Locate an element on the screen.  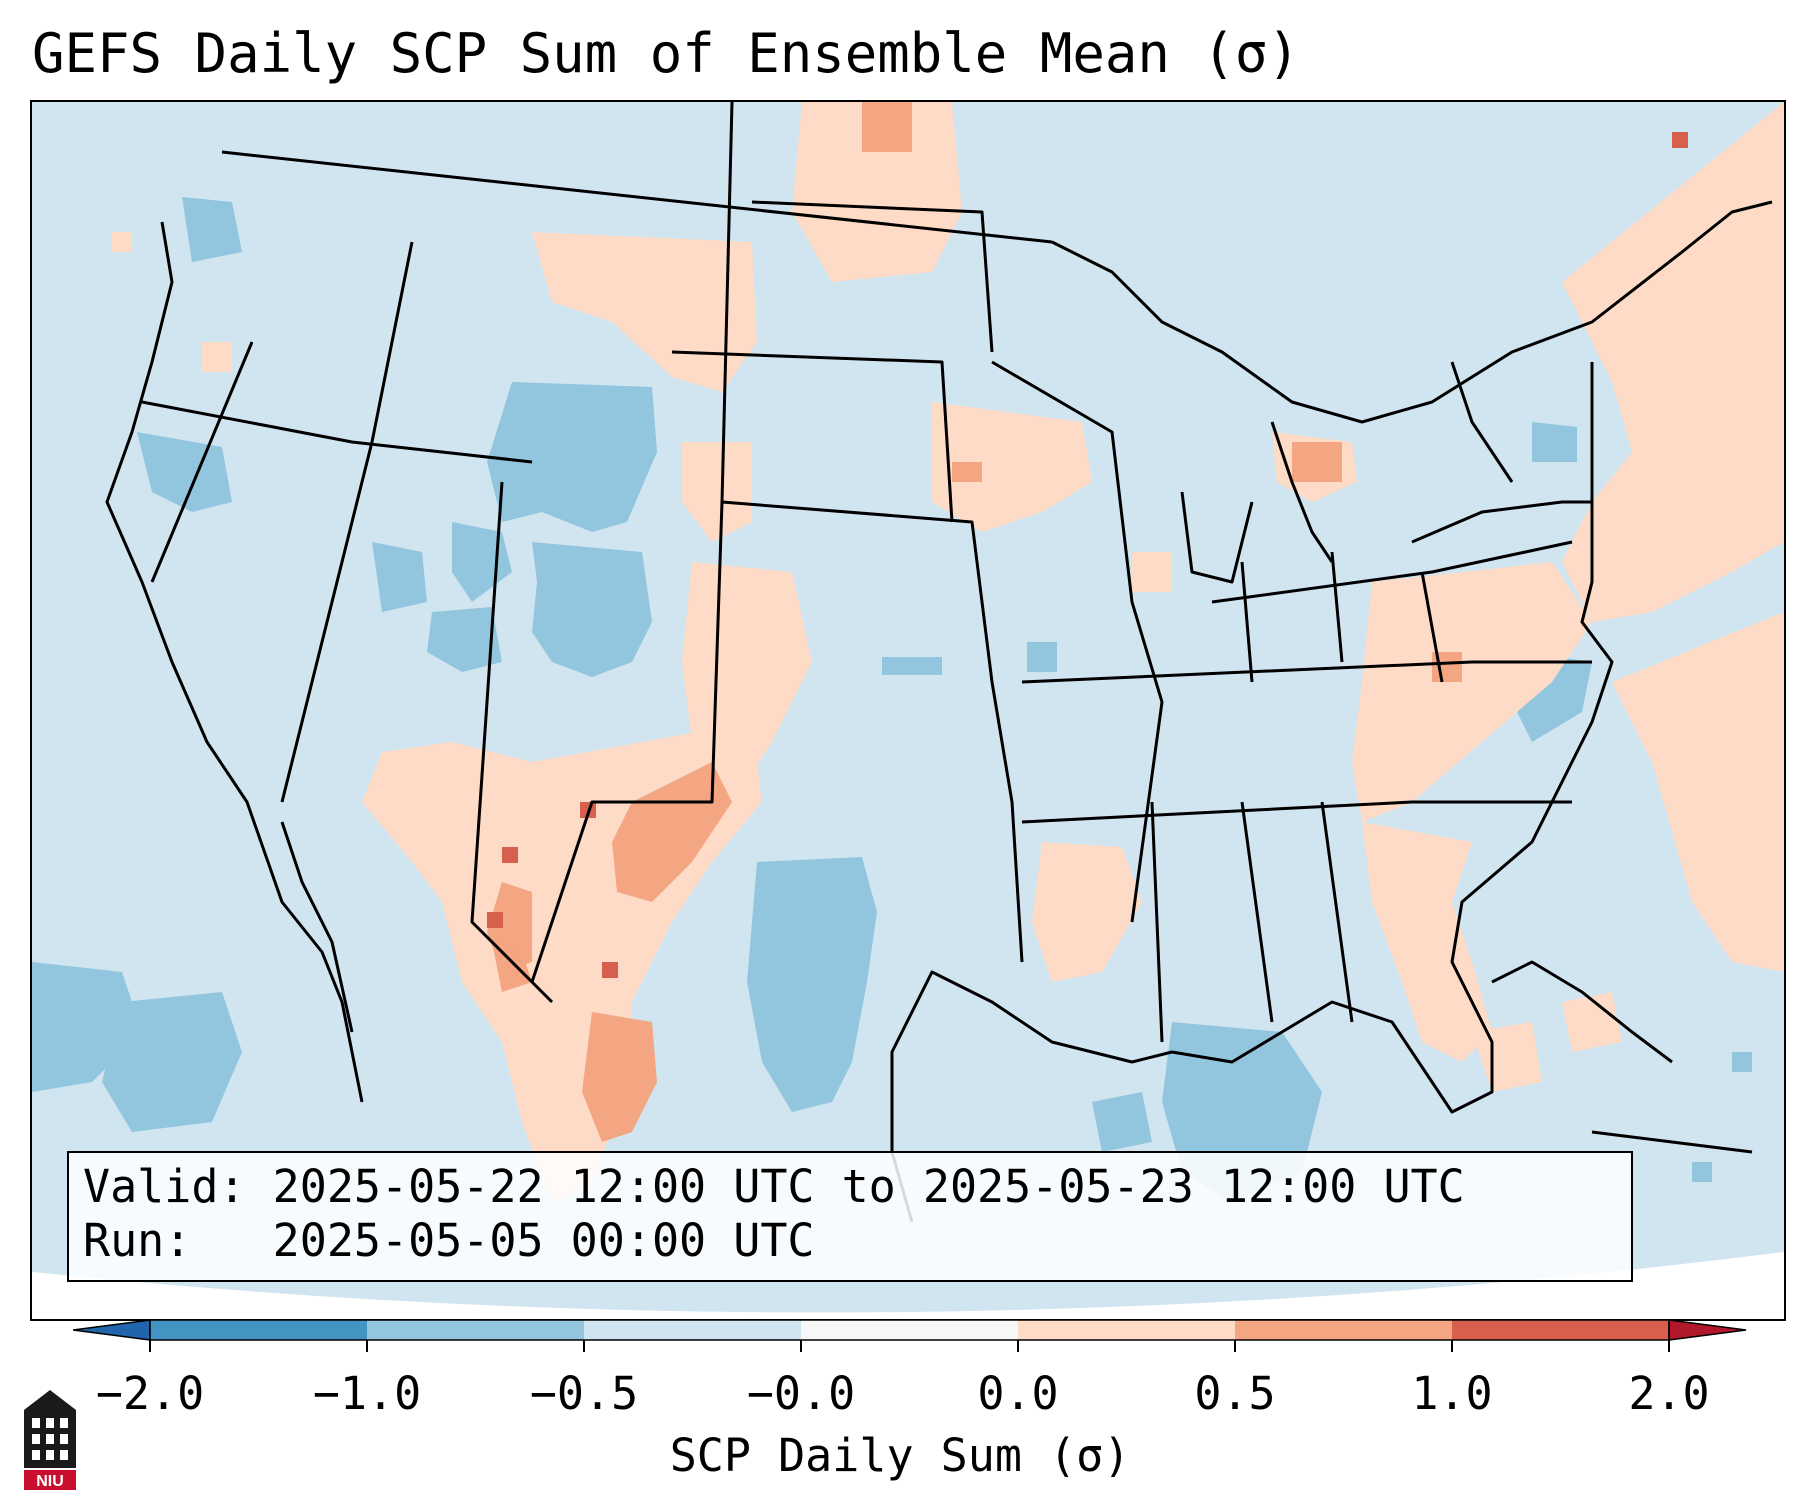
colorbar-outline is located at coordinates (909, 1330).